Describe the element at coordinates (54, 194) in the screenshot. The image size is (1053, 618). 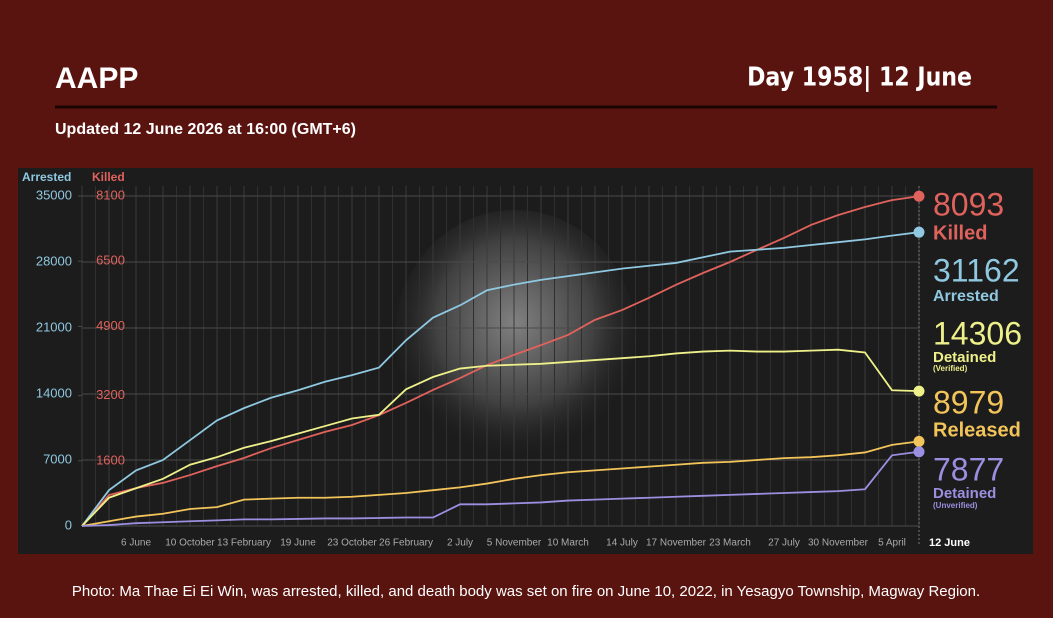
I see `y-tick-label: 35000` at that location.